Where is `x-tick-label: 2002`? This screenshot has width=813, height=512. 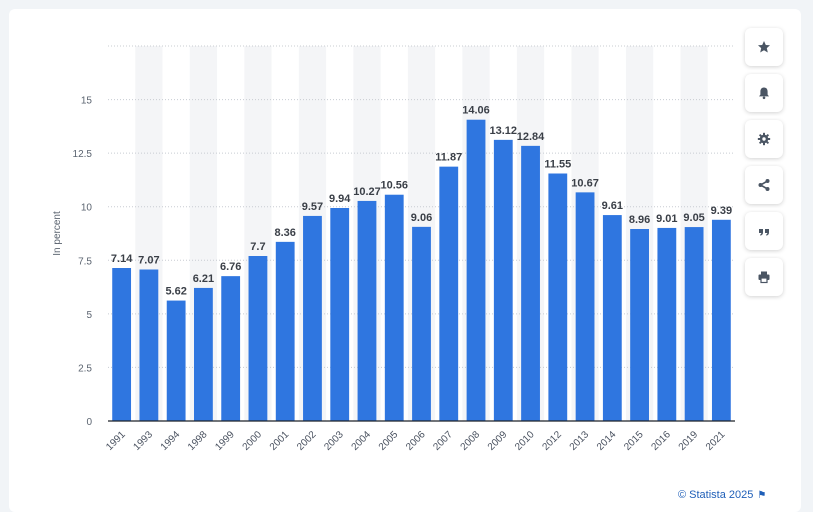
x-tick-label: 2002 is located at coordinates (307, 441).